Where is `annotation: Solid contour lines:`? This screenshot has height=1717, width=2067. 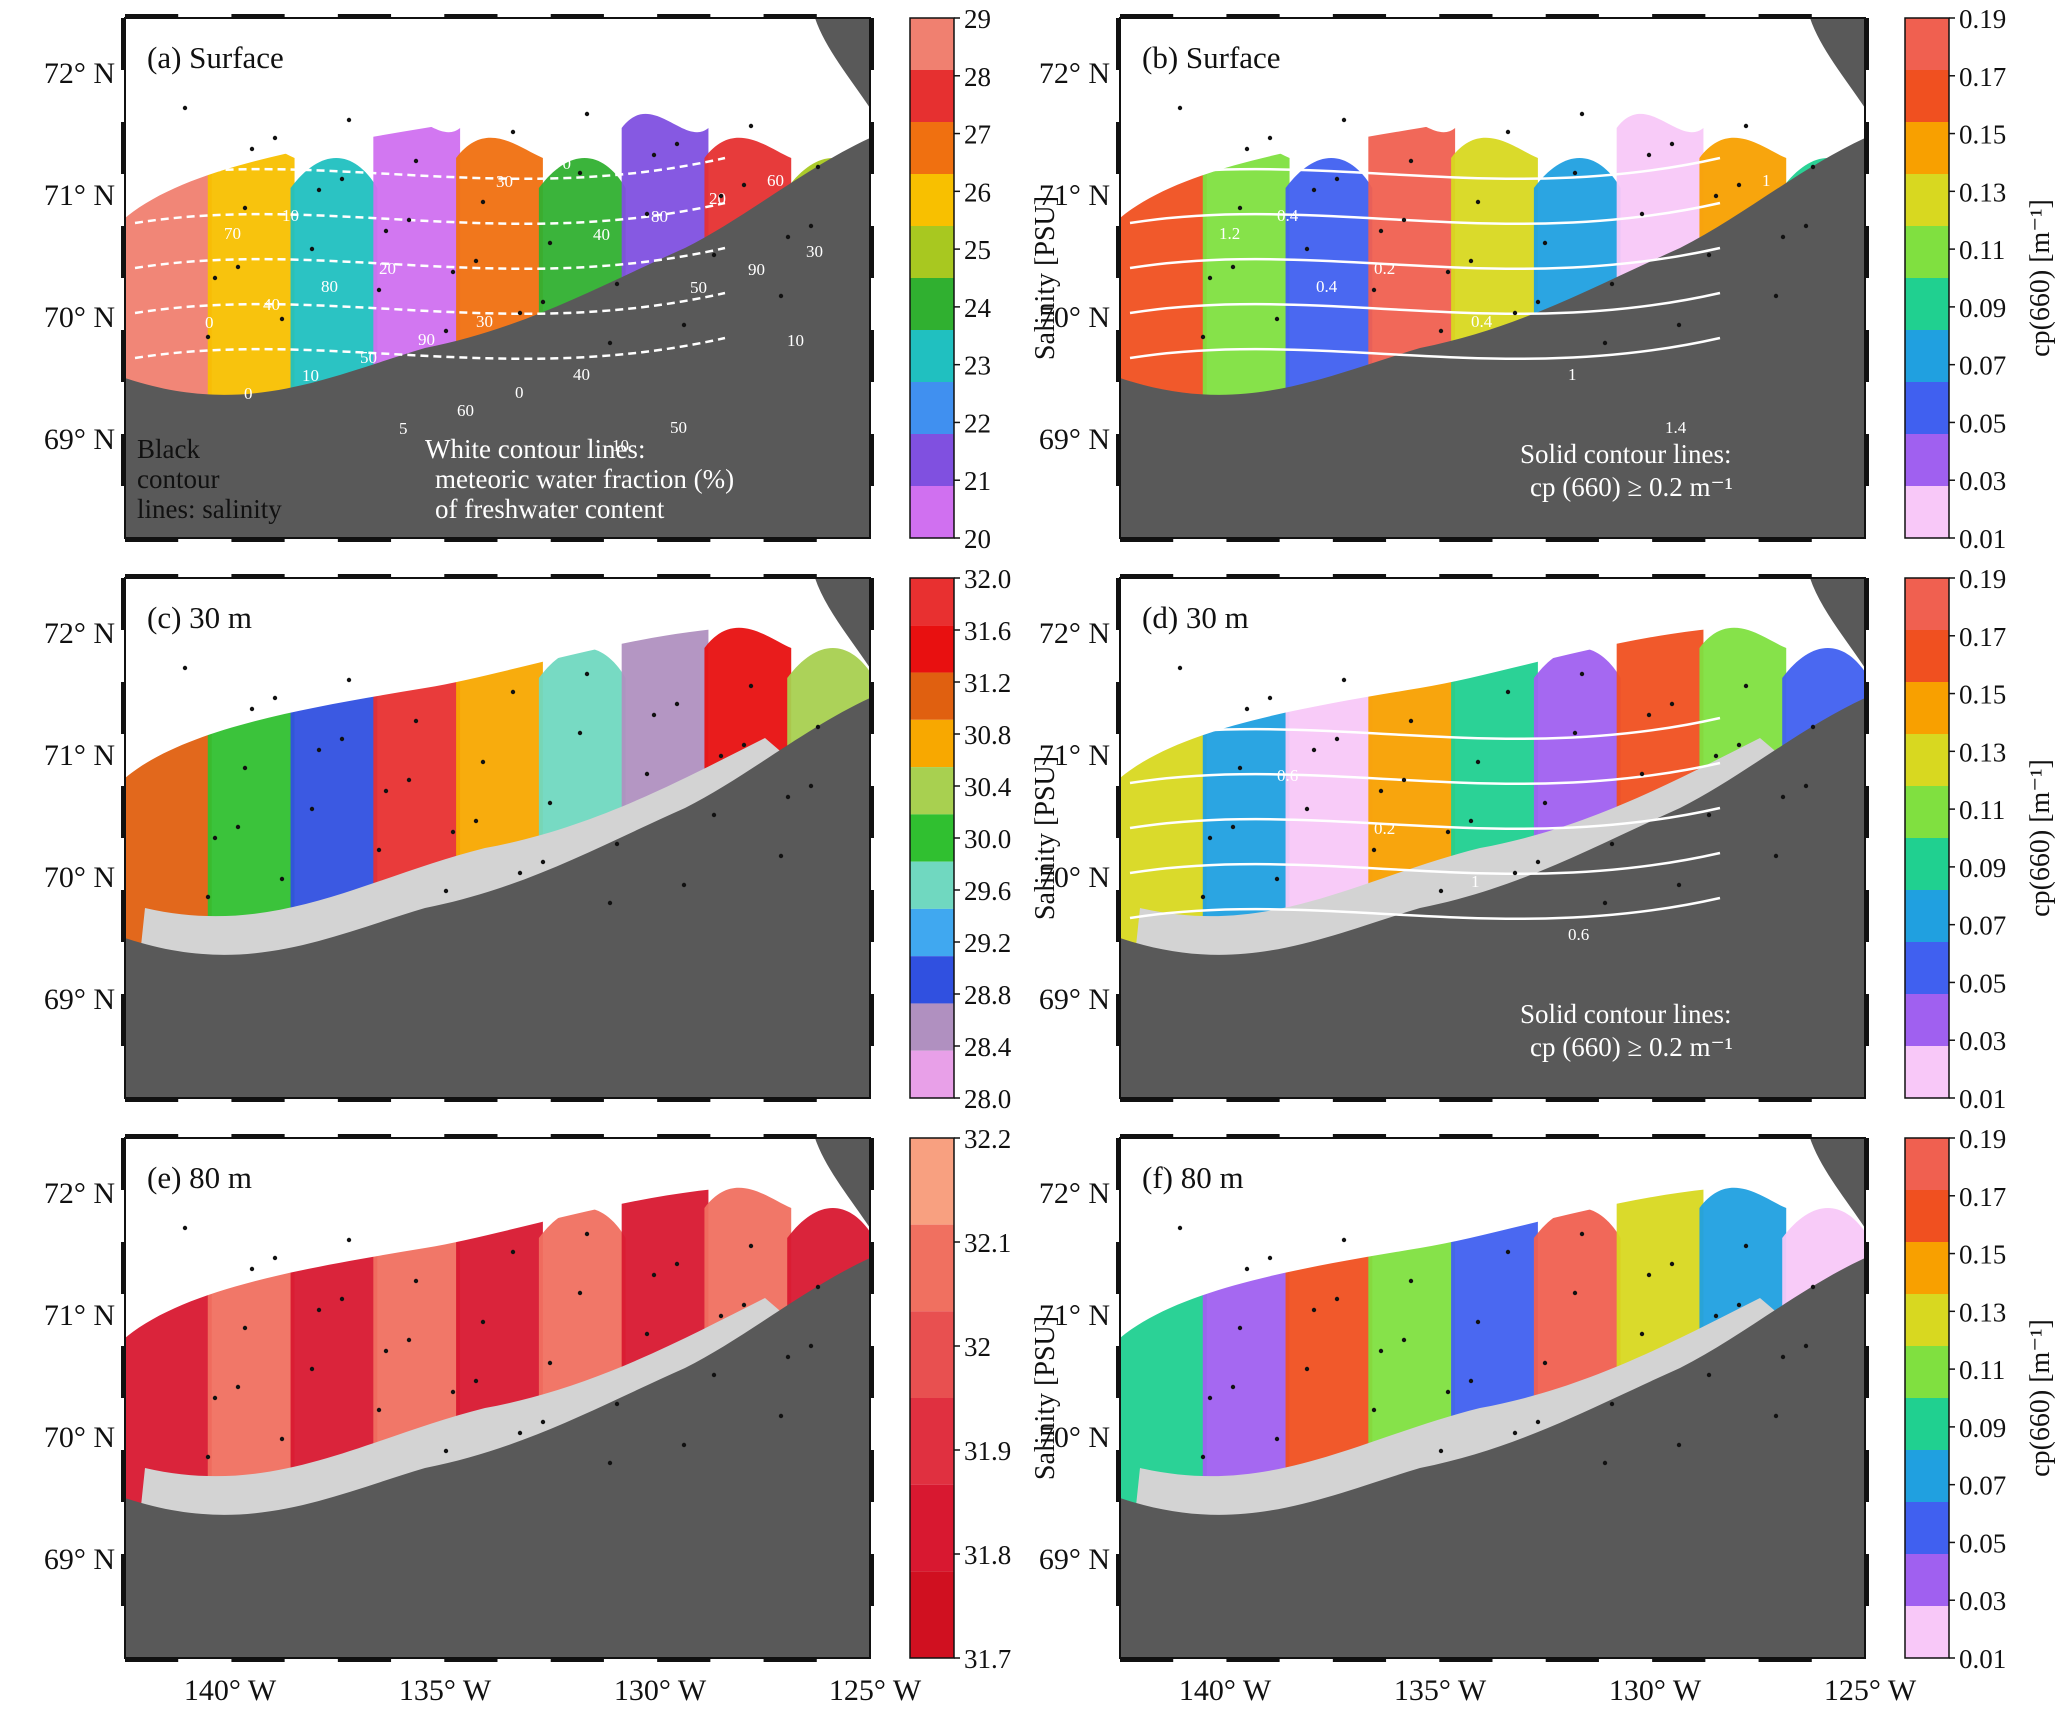
annotation: Solid contour lines: is located at coordinates (1626, 454).